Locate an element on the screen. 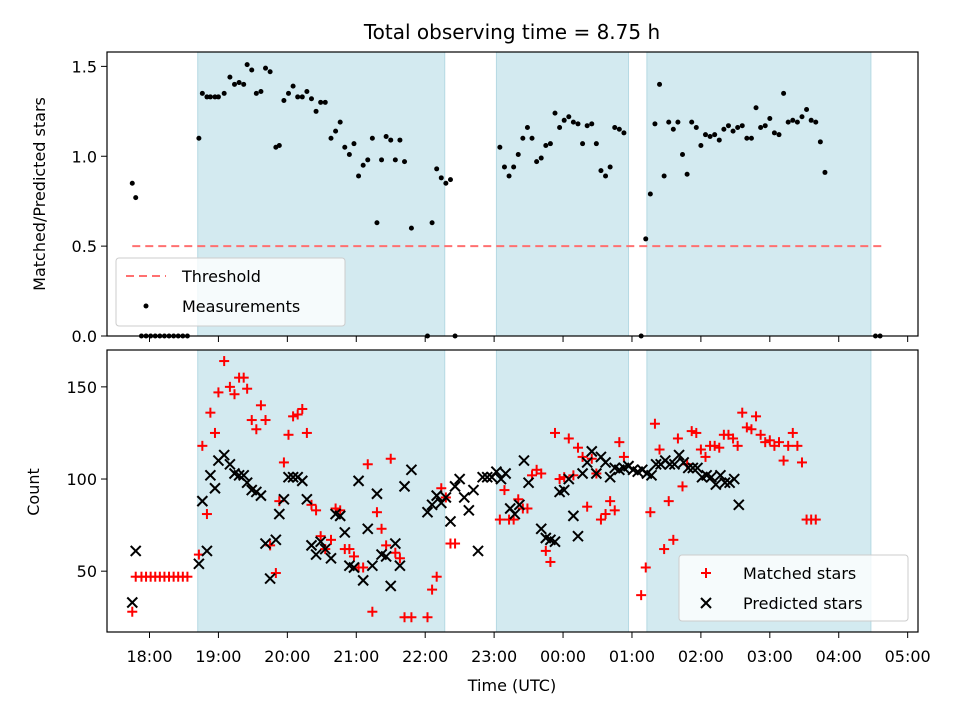 Image resolution: width=960 pixels, height=724 pixels. x-tick-label: 22:00 is located at coordinates (425, 656).